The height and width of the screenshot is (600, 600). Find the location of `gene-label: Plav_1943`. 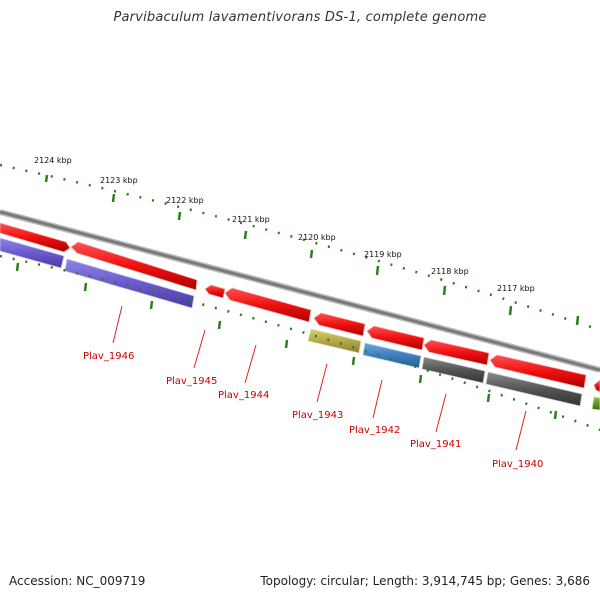

gene-label: Plav_1943 is located at coordinates (317, 415).